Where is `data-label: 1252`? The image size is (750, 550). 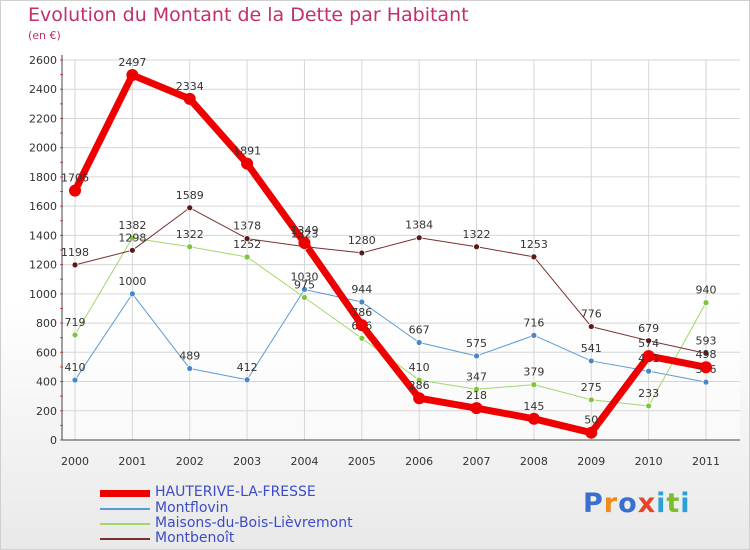 data-label: 1252 is located at coordinates (247, 244).